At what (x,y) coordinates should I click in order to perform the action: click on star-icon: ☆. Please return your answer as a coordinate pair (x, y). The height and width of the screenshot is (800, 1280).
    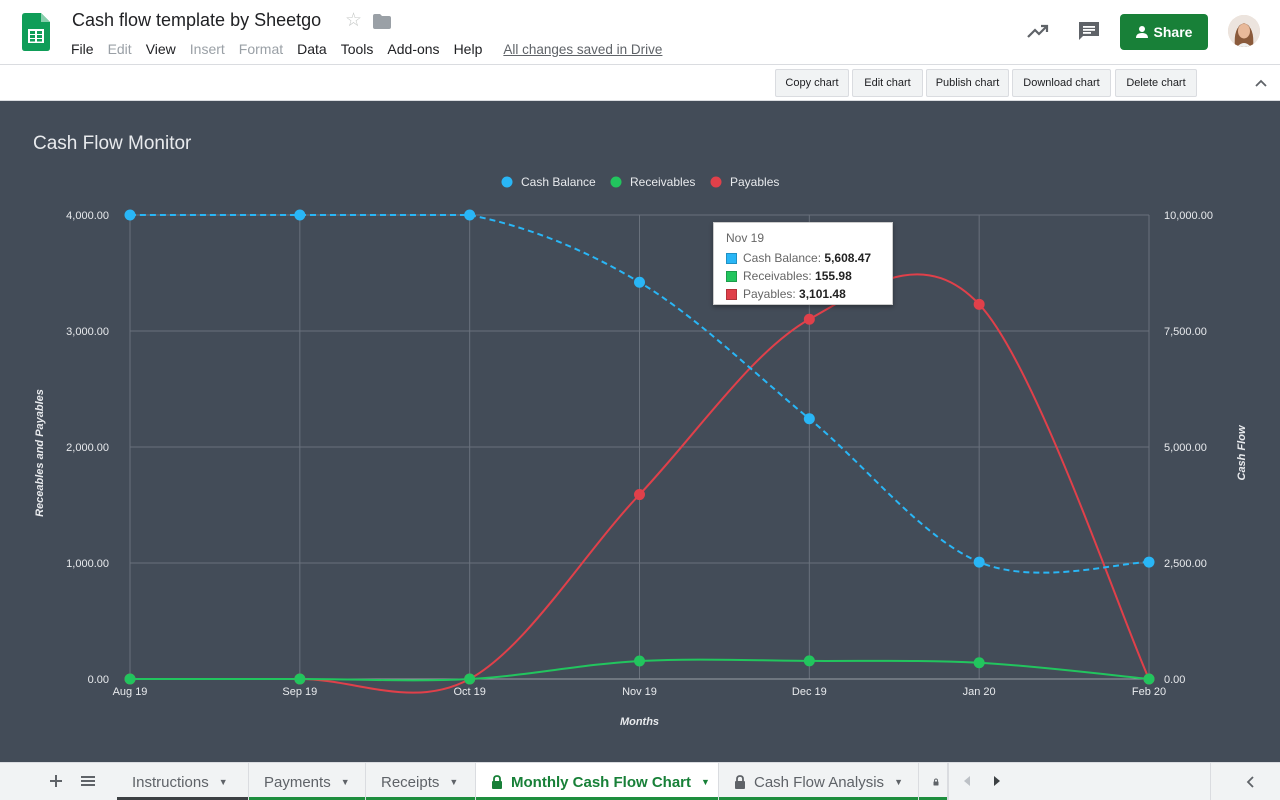
    Looking at the image, I should click on (354, 20).